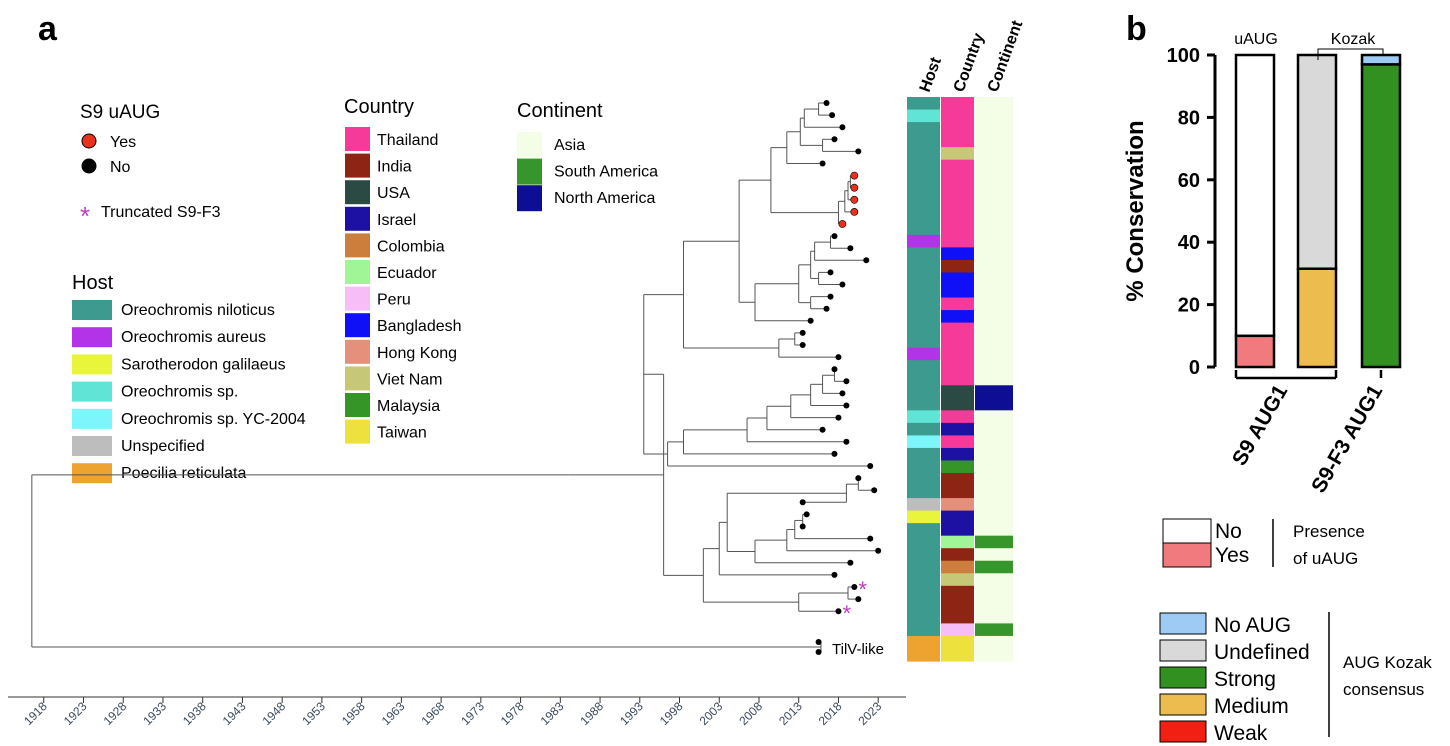 The image size is (1450, 746). I want to click on host-legend-label: Oreochromis aureus, so click(193, 337).